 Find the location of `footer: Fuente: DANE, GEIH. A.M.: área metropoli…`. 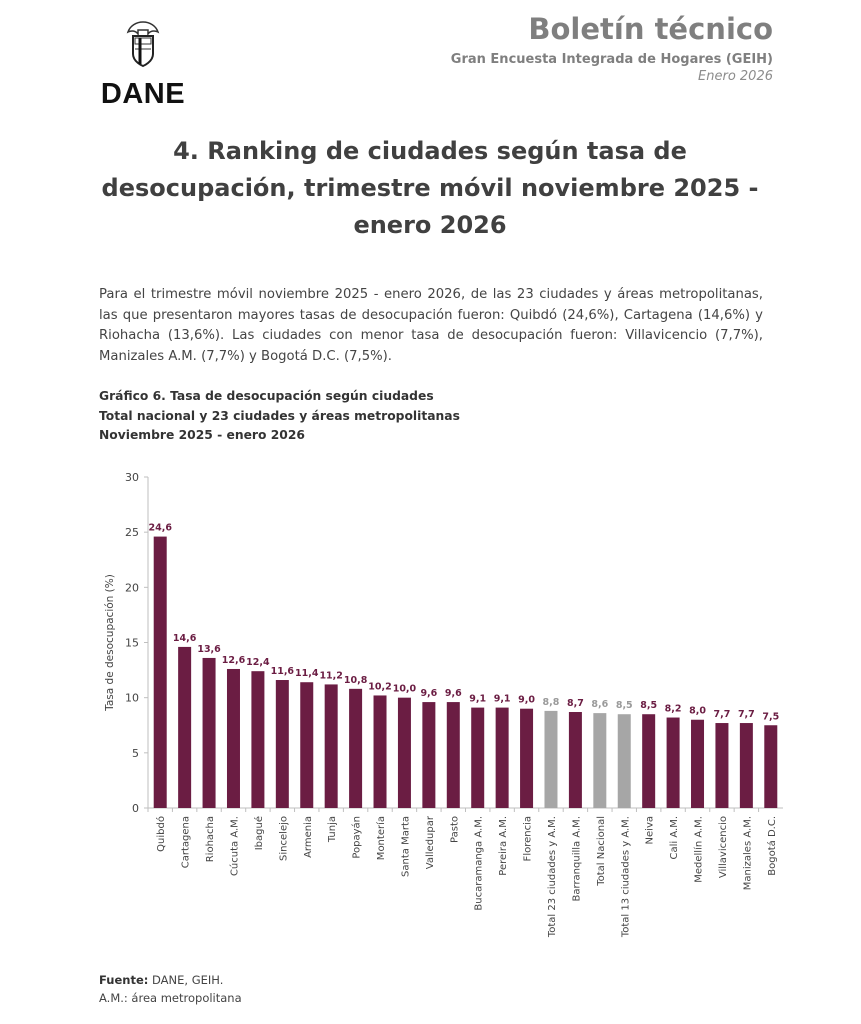

footer: Fuente: DANE, GEIH. A.M.: área metropoli… is located at coordinates (170, 989).